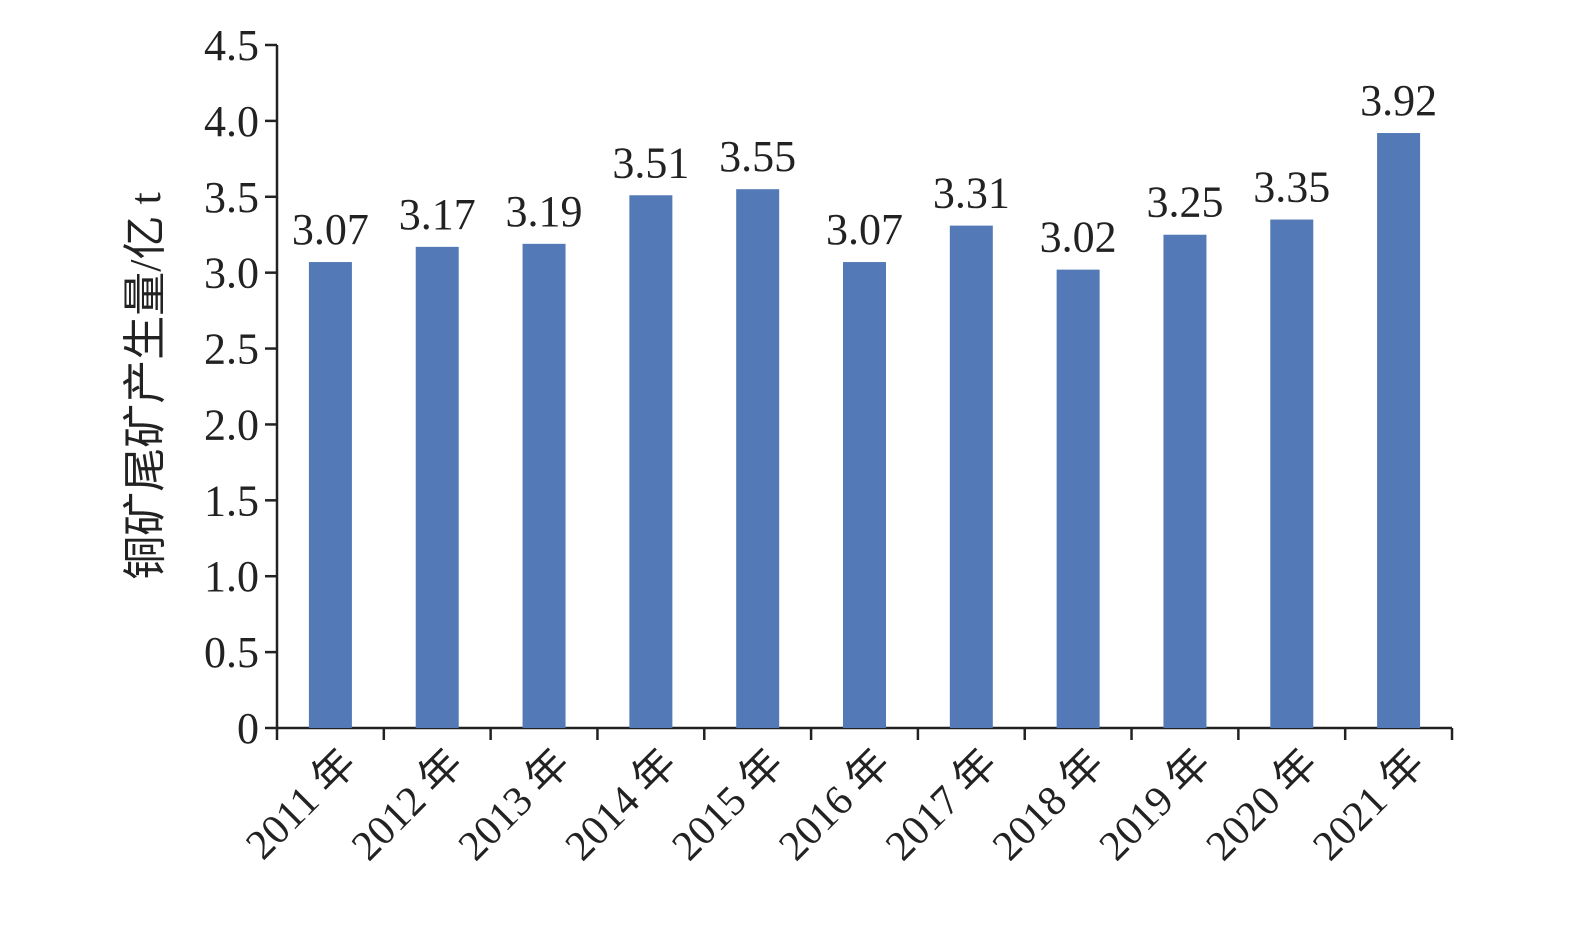  What do you see at coordinates (231, 273) in the screenshot?
I see `y-tick-label: 3.0` at bounding box center [231, 273].